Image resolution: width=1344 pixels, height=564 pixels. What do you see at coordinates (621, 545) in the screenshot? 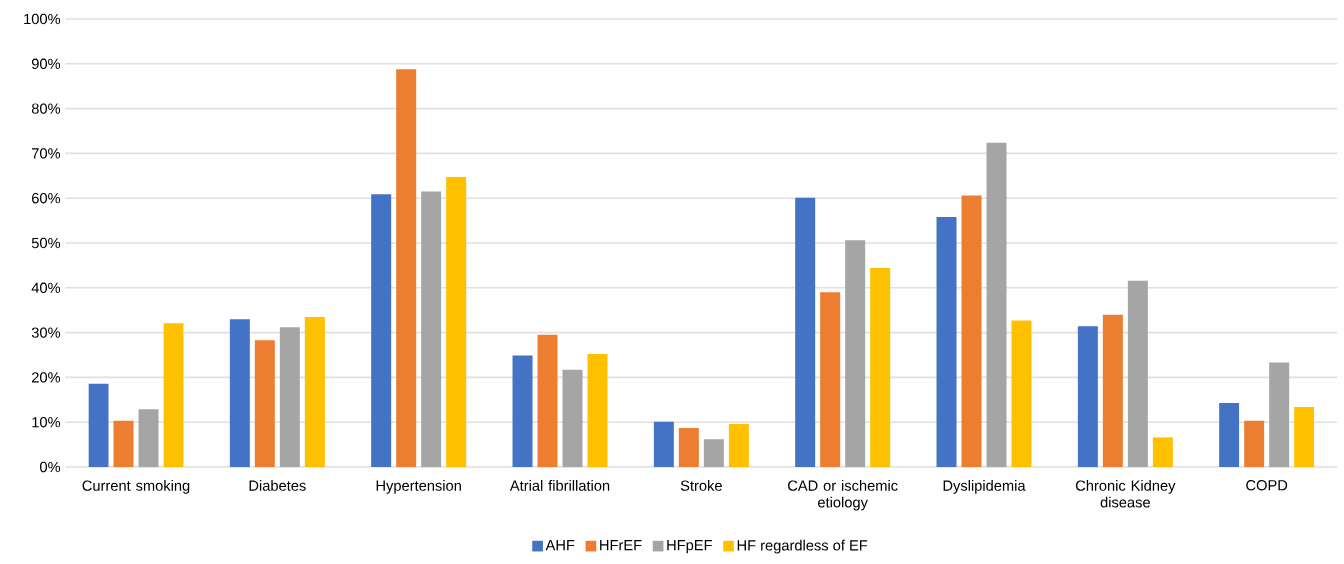
I see `legend-label: HFrEF` at bounding box center [621, 545].